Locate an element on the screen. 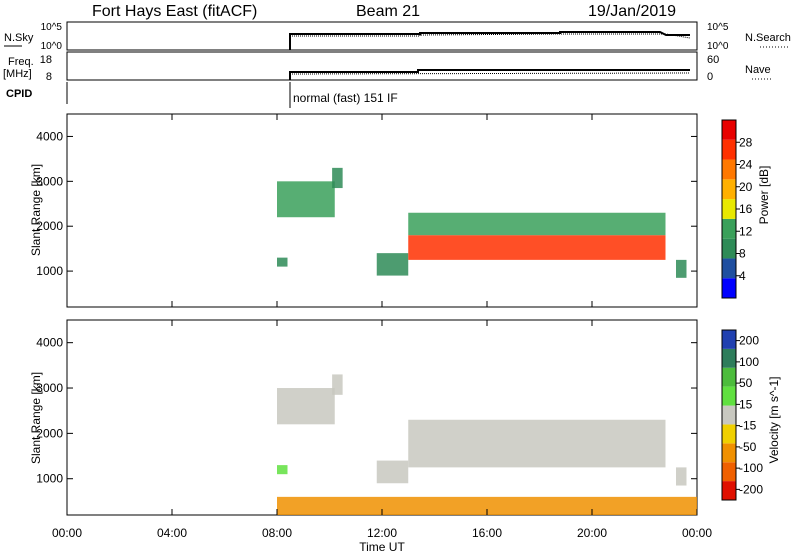 This screenshot has height=554, width=800. velocity-colorbar-tick-label: -50 is located at coordinates (748, 447).